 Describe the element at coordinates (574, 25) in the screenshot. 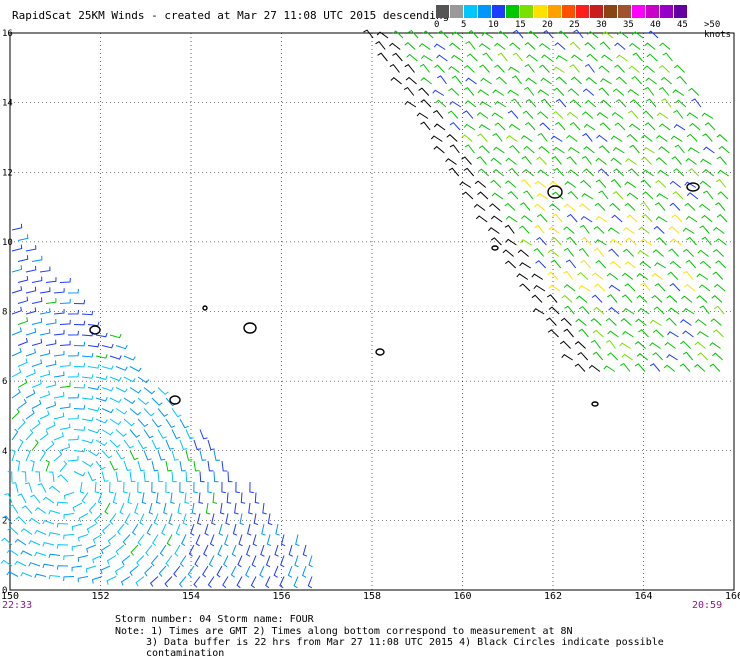

I see `scale-tick-label: 25` at that location.